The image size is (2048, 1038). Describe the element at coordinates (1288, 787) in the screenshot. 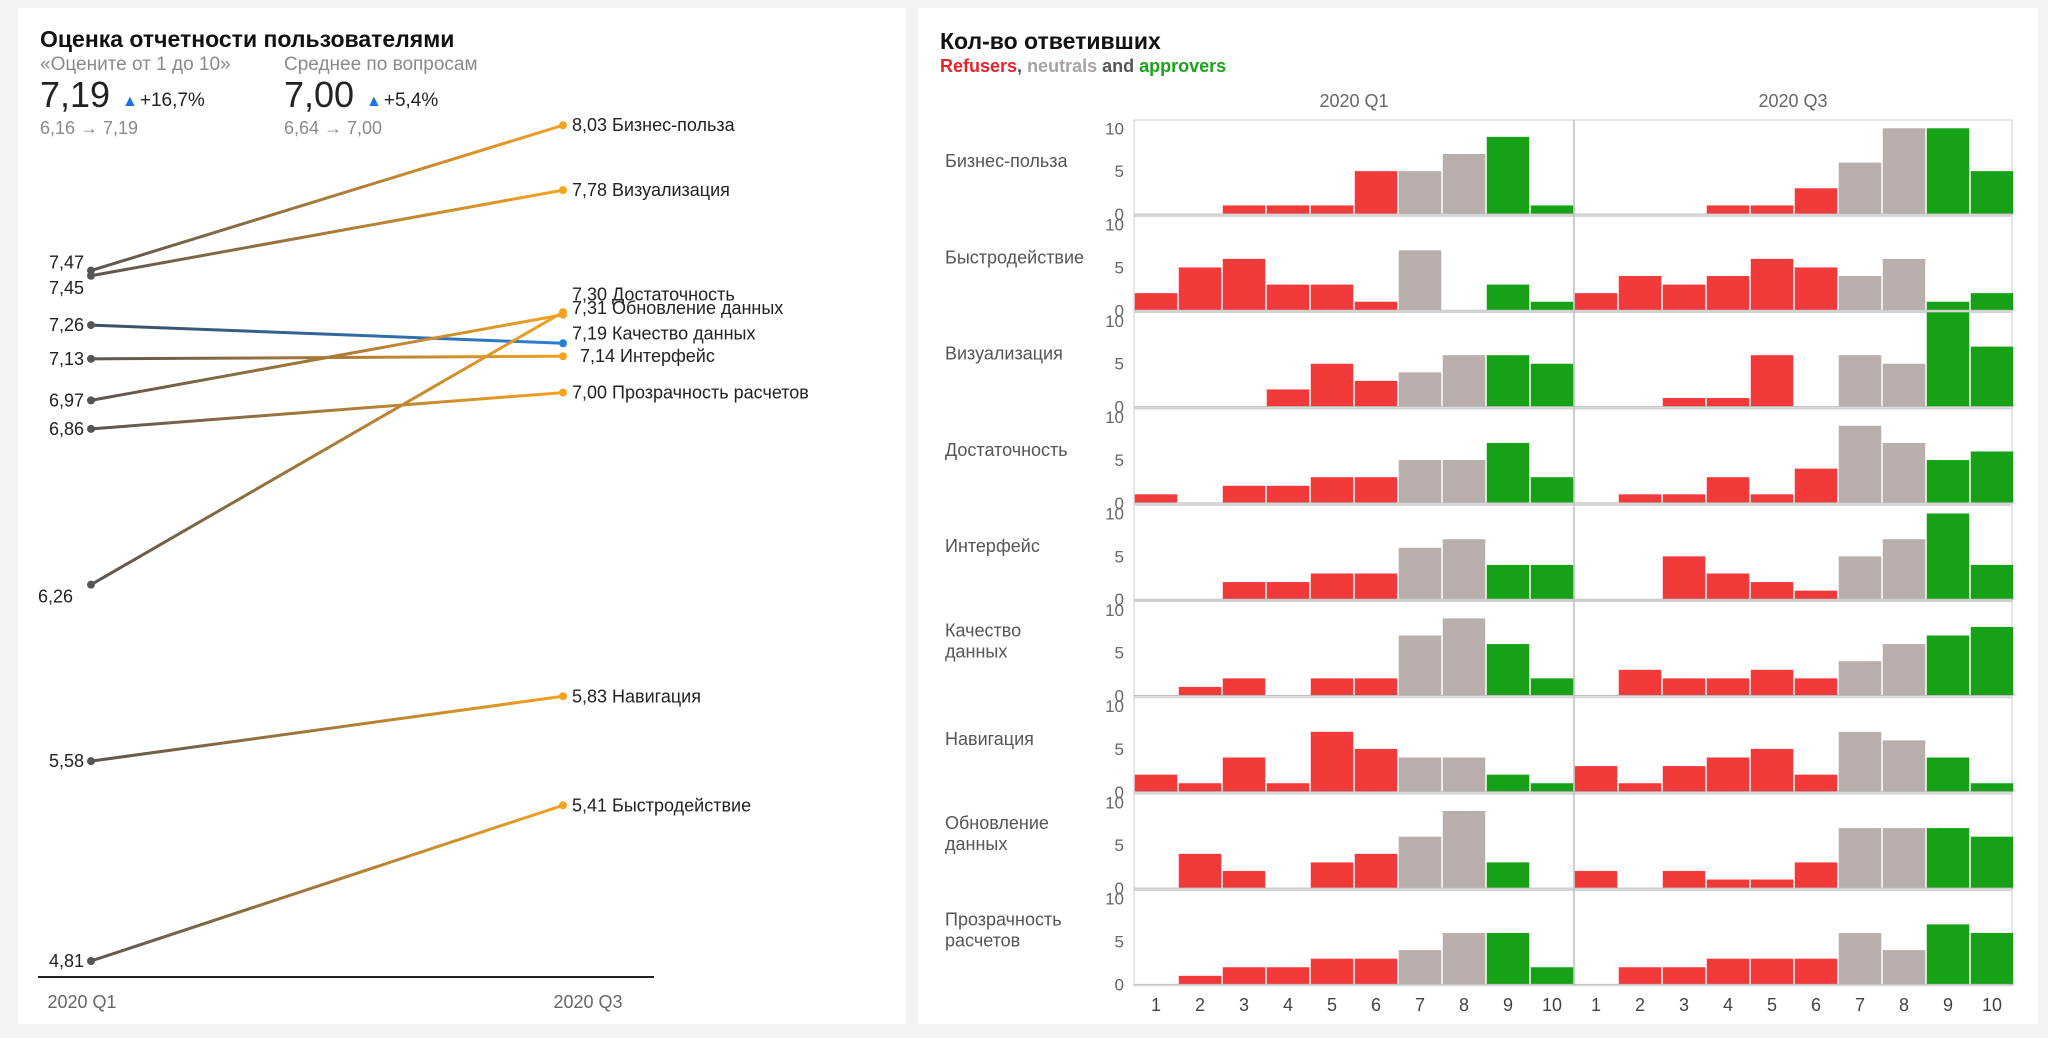

I see `bar-навигация-q1-4` at that location.